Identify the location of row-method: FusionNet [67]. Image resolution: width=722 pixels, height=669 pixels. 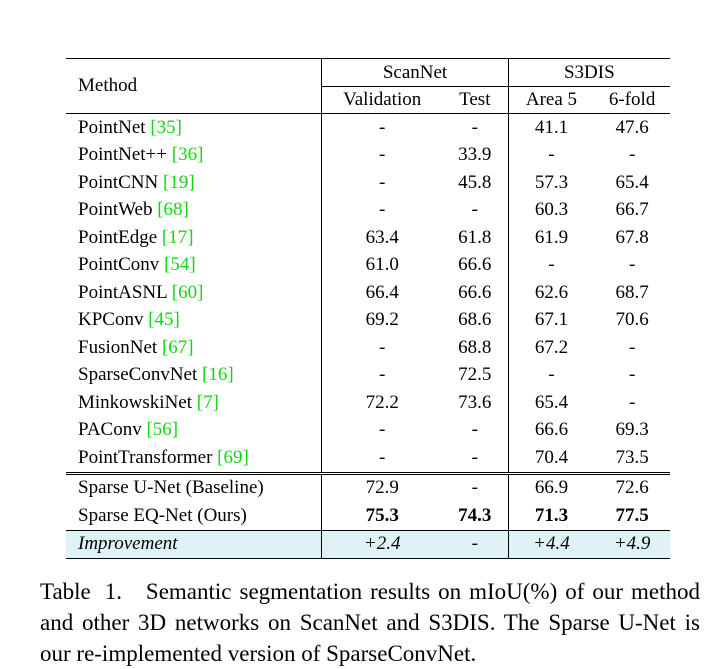
(194, 348).